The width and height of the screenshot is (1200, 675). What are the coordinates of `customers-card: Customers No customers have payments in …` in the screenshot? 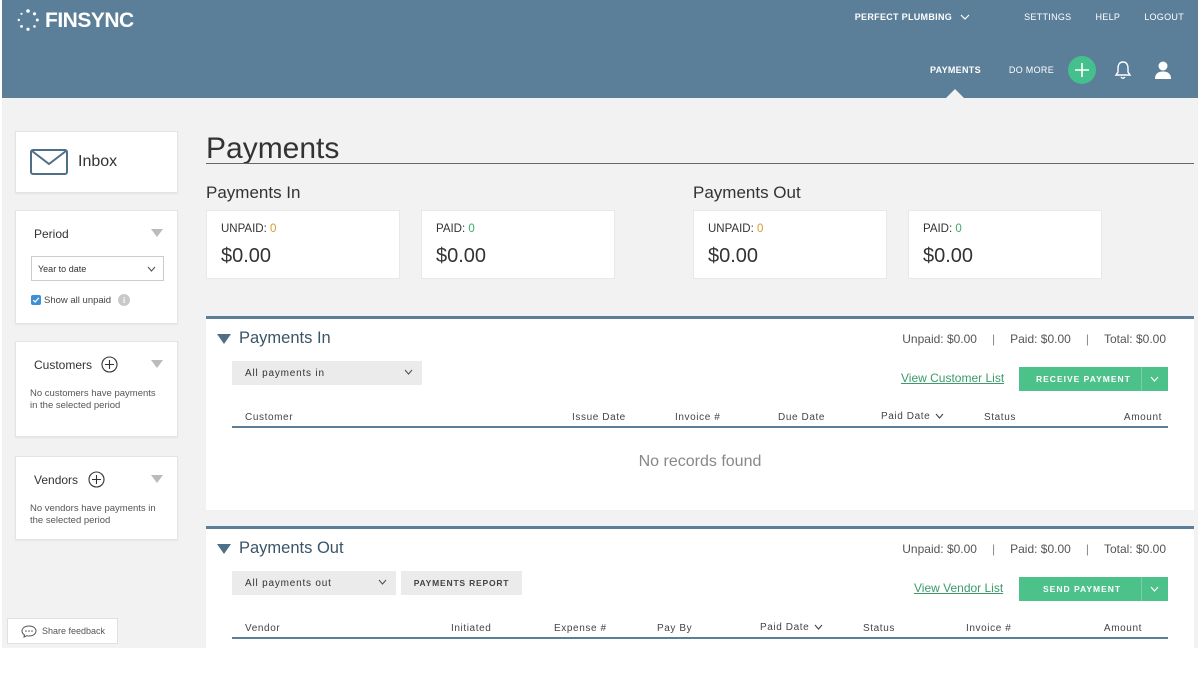 It's located at (96, 389).